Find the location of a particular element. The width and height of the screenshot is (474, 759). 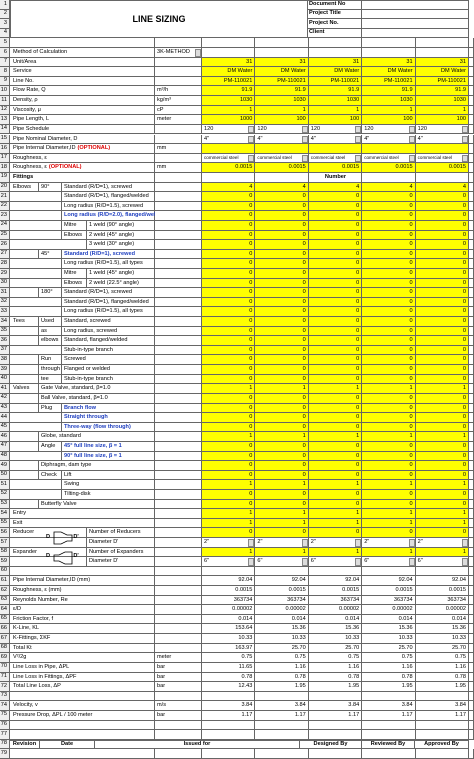

value: 100 is located at coordinates (354, 119).